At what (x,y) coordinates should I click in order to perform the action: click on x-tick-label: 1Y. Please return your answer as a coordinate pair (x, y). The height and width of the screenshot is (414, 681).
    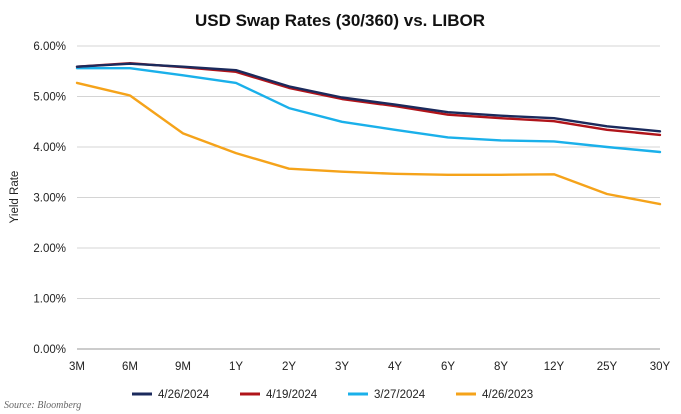
    Looking at the image, I should click on (236, 367).